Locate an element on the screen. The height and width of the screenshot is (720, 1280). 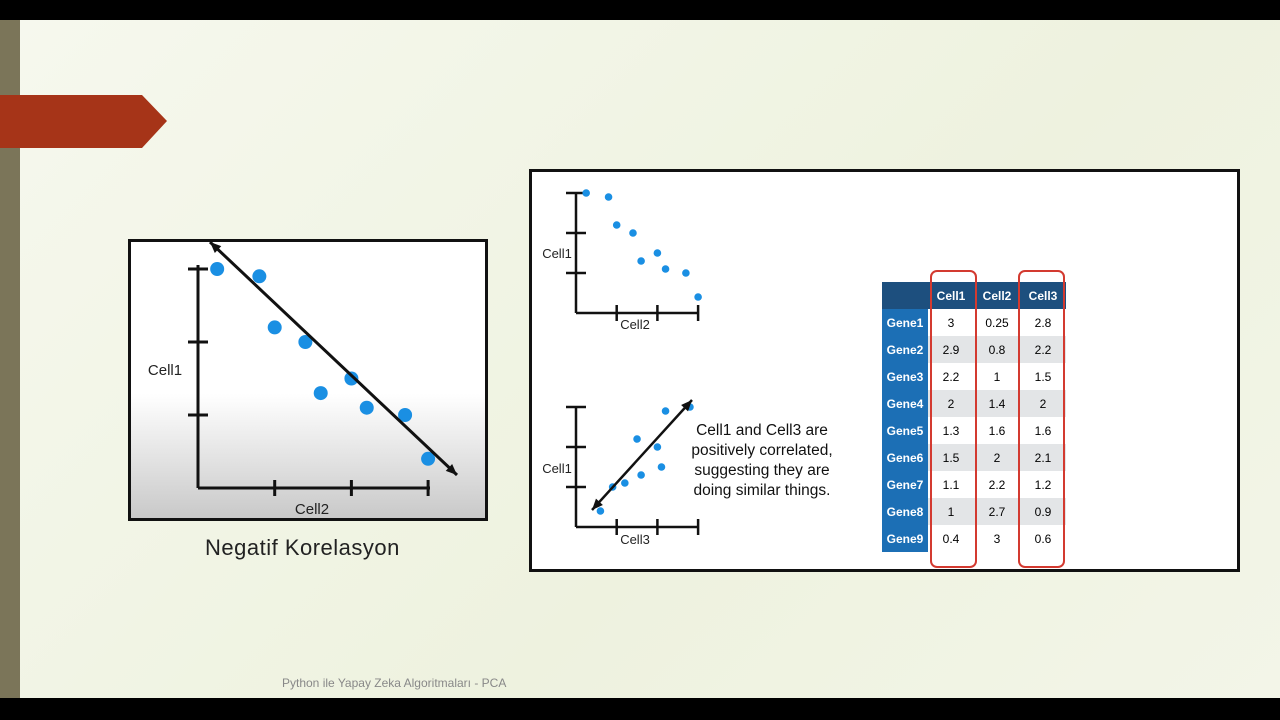
gene-label: Gene5 is located at coordinates (905, 430).